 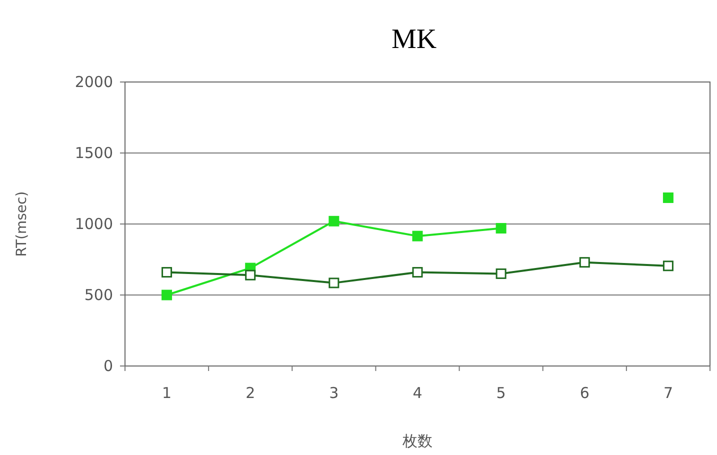 I want to click on x-tick-label: 5, so click(x=501, y=393).